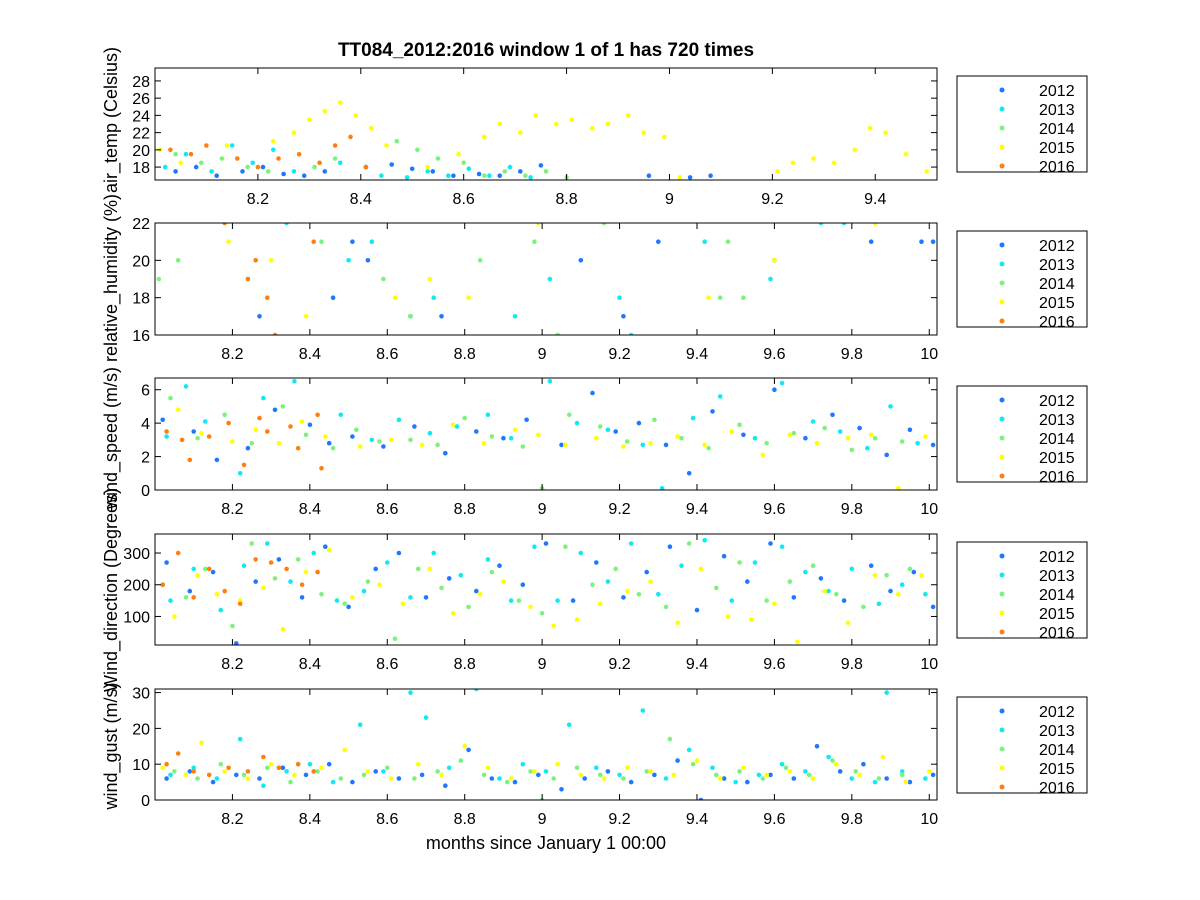  Describe the element at coordinates (145, 391) in the screenshot. I see `y-tick-label: 6` at that location.